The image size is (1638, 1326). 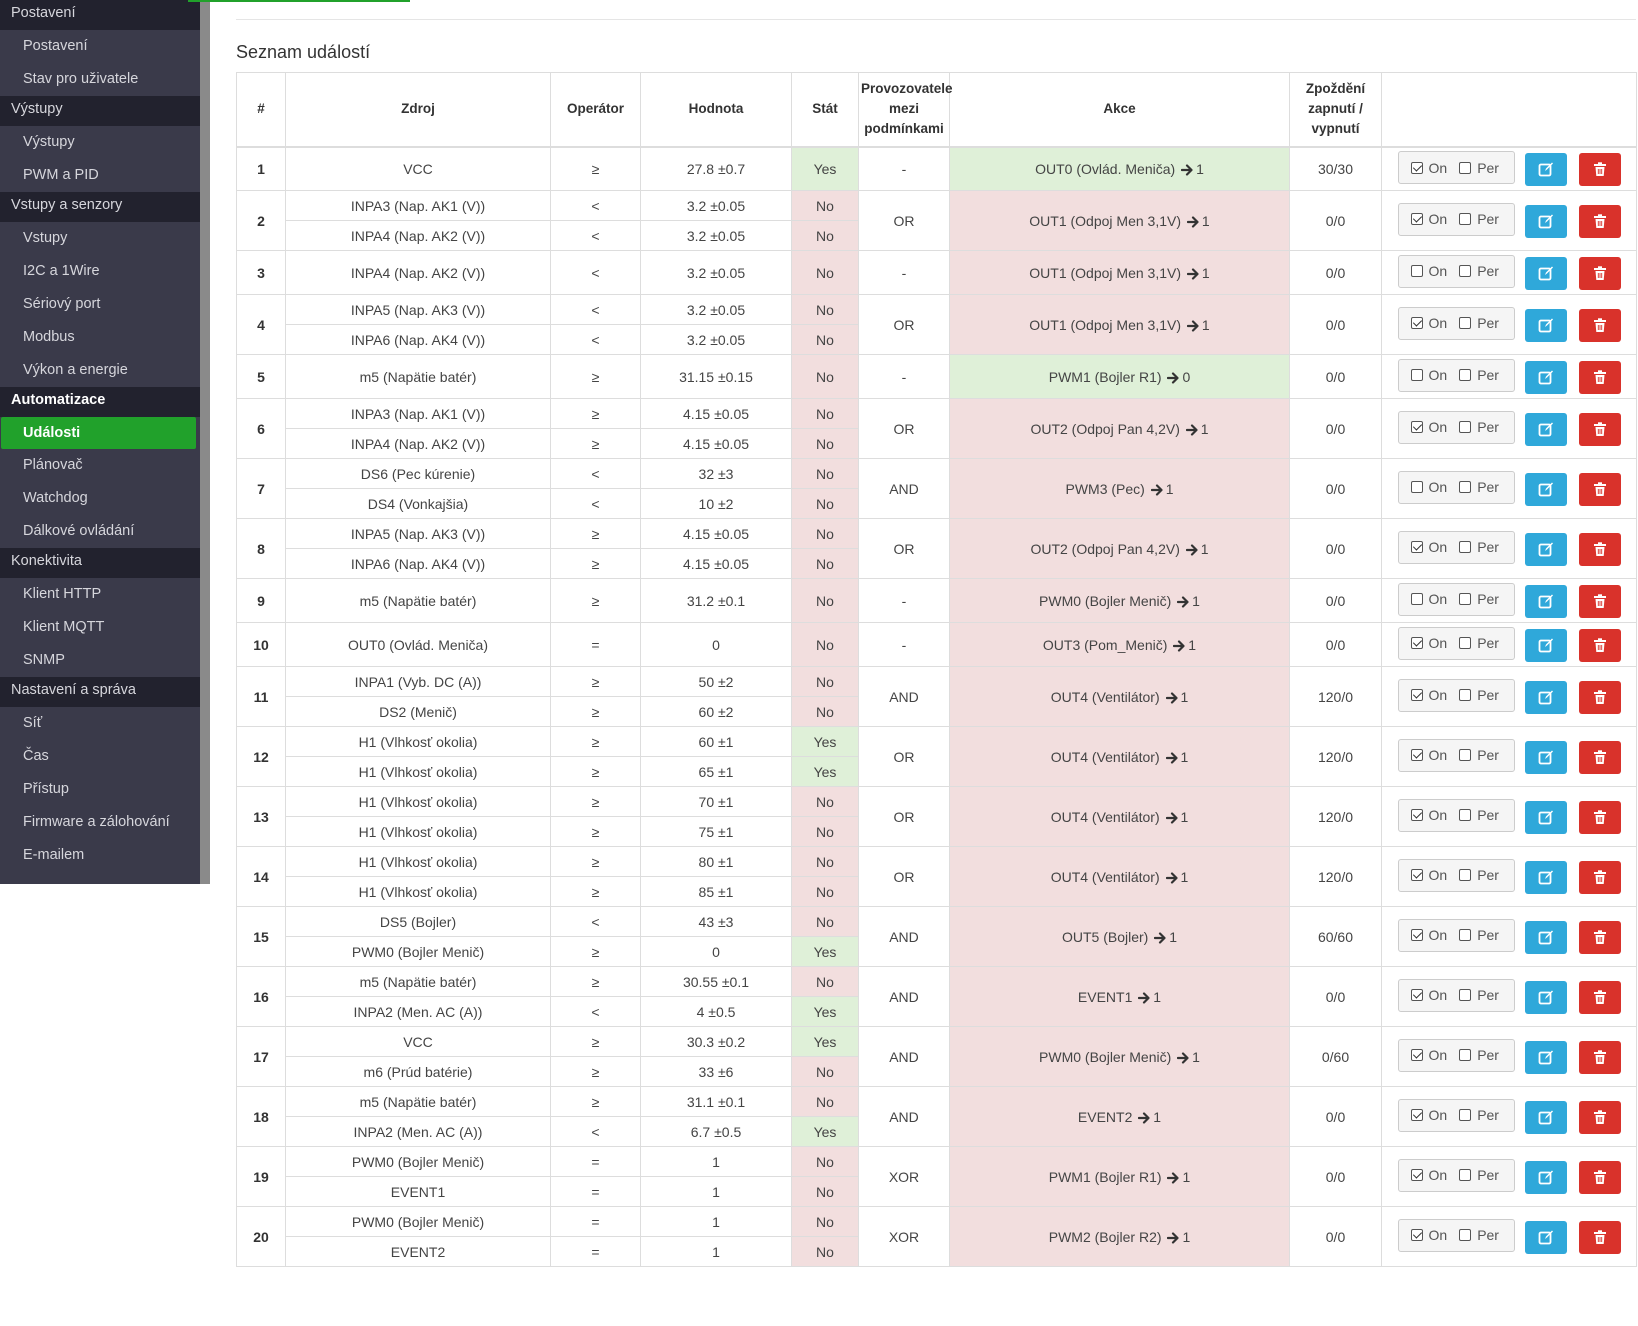 I want to click on sidebar-item-postaveni: Postavení, so click(x=55, y=46).